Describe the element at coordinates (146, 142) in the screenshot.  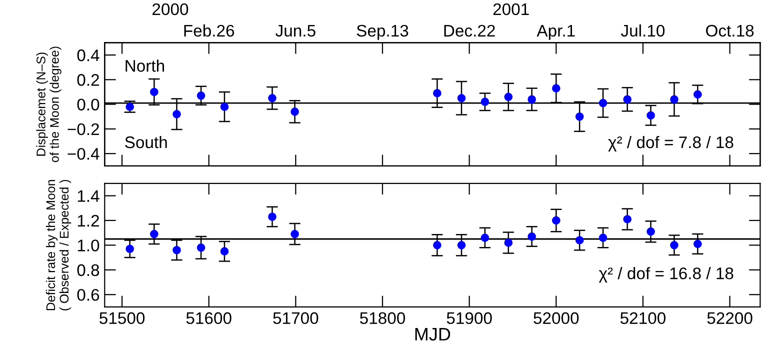
I see `annotation: South` at that location.